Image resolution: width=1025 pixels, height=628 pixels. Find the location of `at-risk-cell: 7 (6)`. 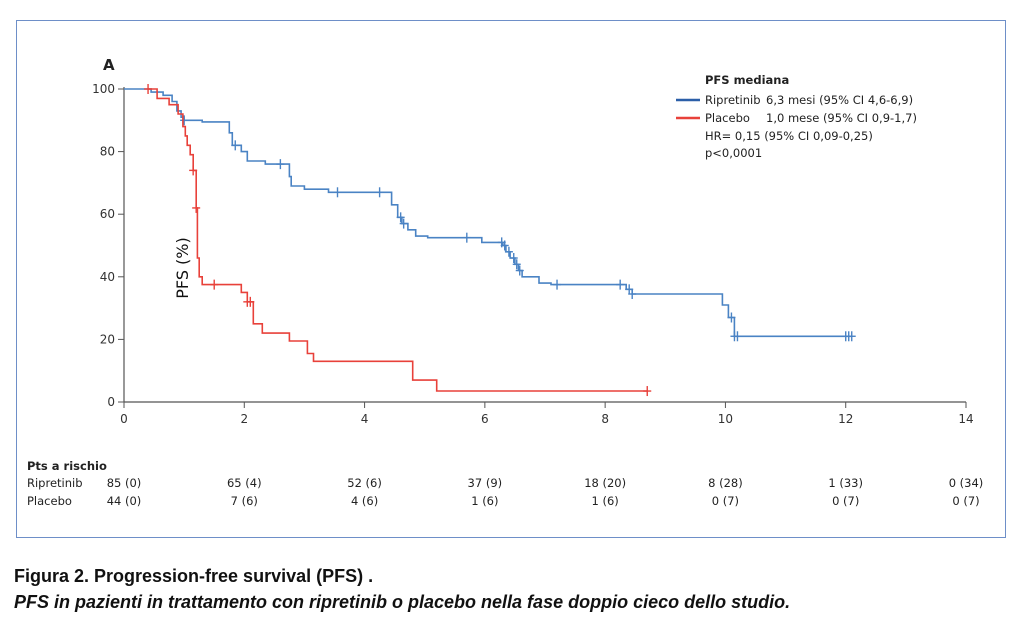

at-risk-cell: 7 (6) is located at coordinates (244, 501).